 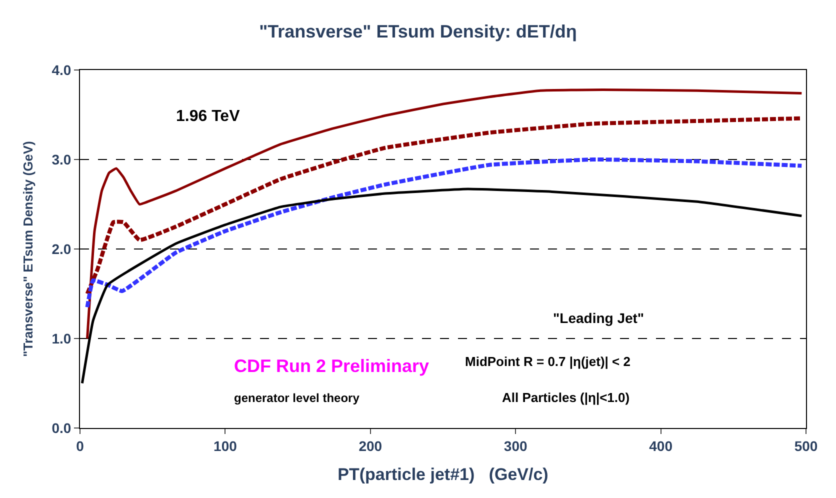 I want to click on annotation: All Particles (|η|<1.0), so click(x=566, y=397).